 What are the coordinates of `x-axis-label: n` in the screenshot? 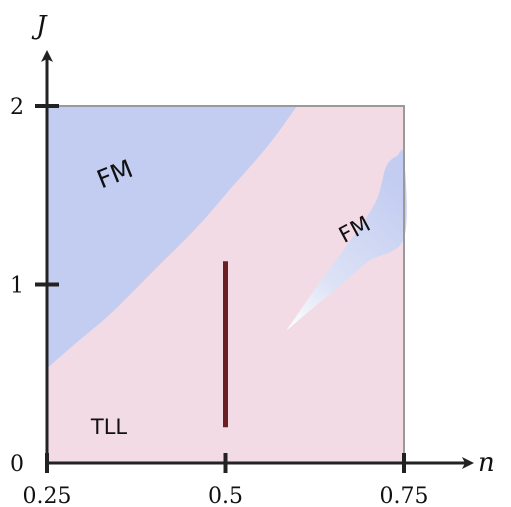 It's located at (486, 463).